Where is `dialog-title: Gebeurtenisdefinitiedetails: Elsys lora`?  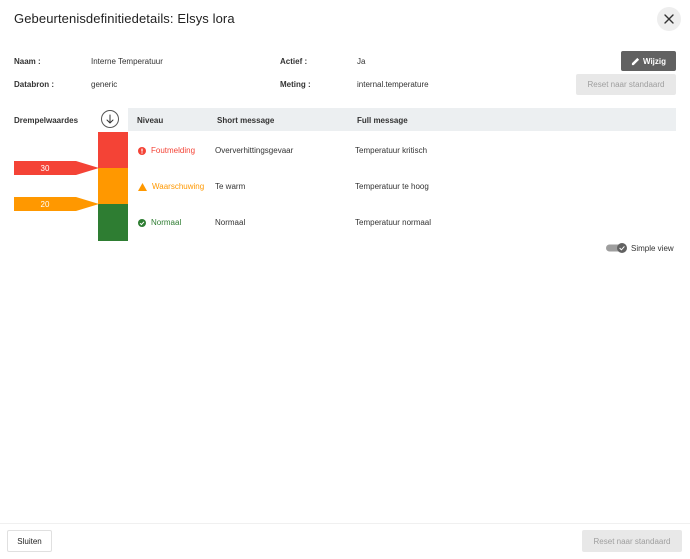
dialog-title: Gebeurtenisdefinitiedetails: Elsys lora is located at coordinates (124, 18).